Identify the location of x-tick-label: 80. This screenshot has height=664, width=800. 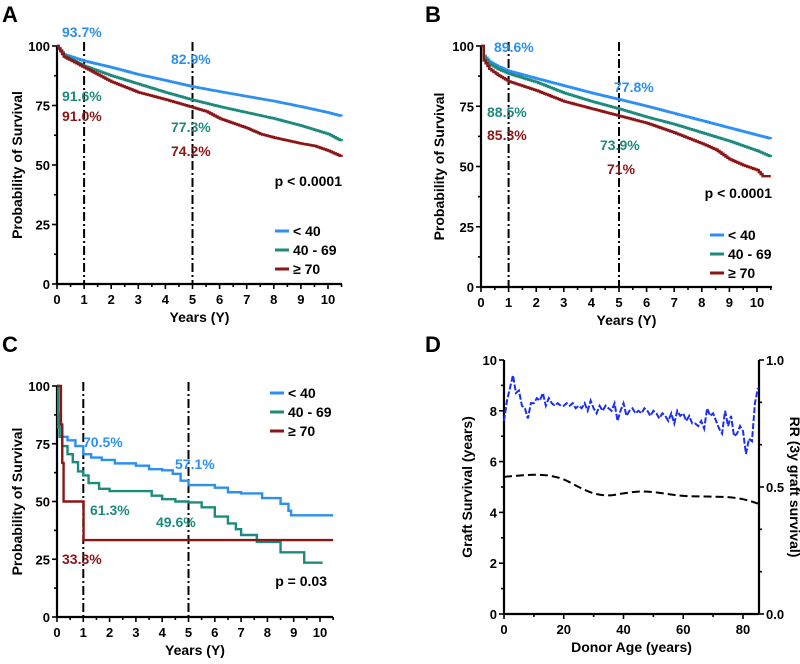
(743, 629).